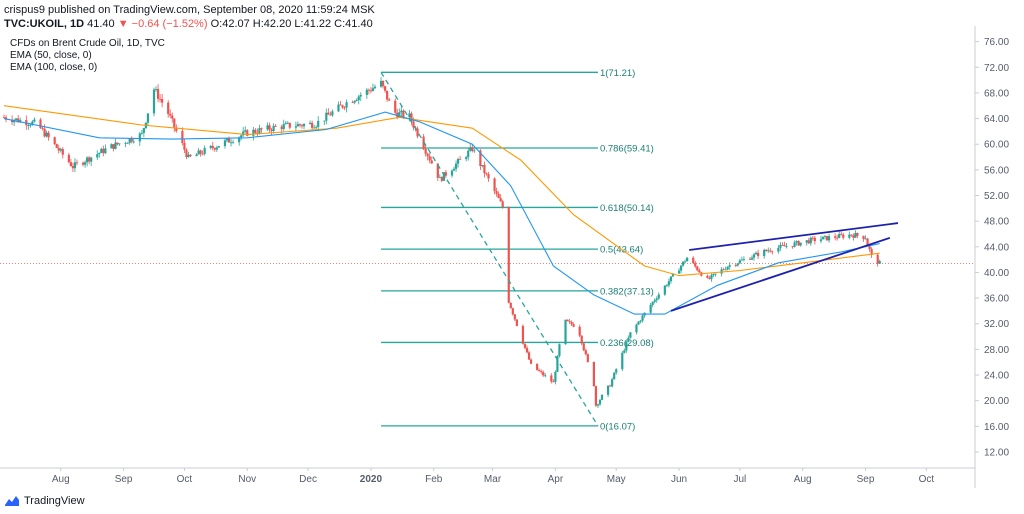 This screenshot has width=1024, height=514. I want to click on y-tick-label: 72.00, so click(996, 68).